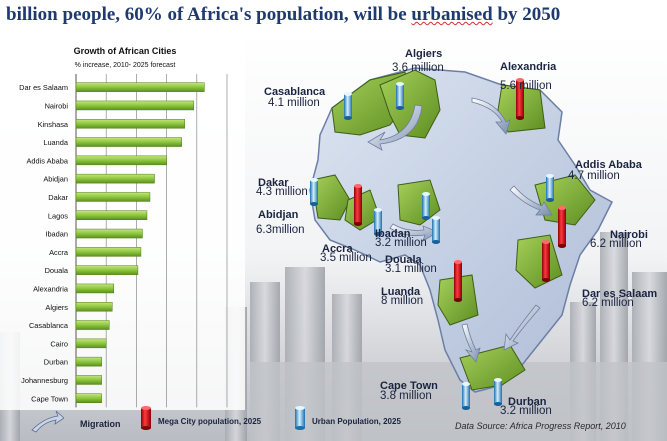 The height and width of the screenshot is (441, 667). What do you see at coordinates (418, 68) in the screenshot?
I see `city-population-label: 3.6 million` at bounding box center [418, 68].